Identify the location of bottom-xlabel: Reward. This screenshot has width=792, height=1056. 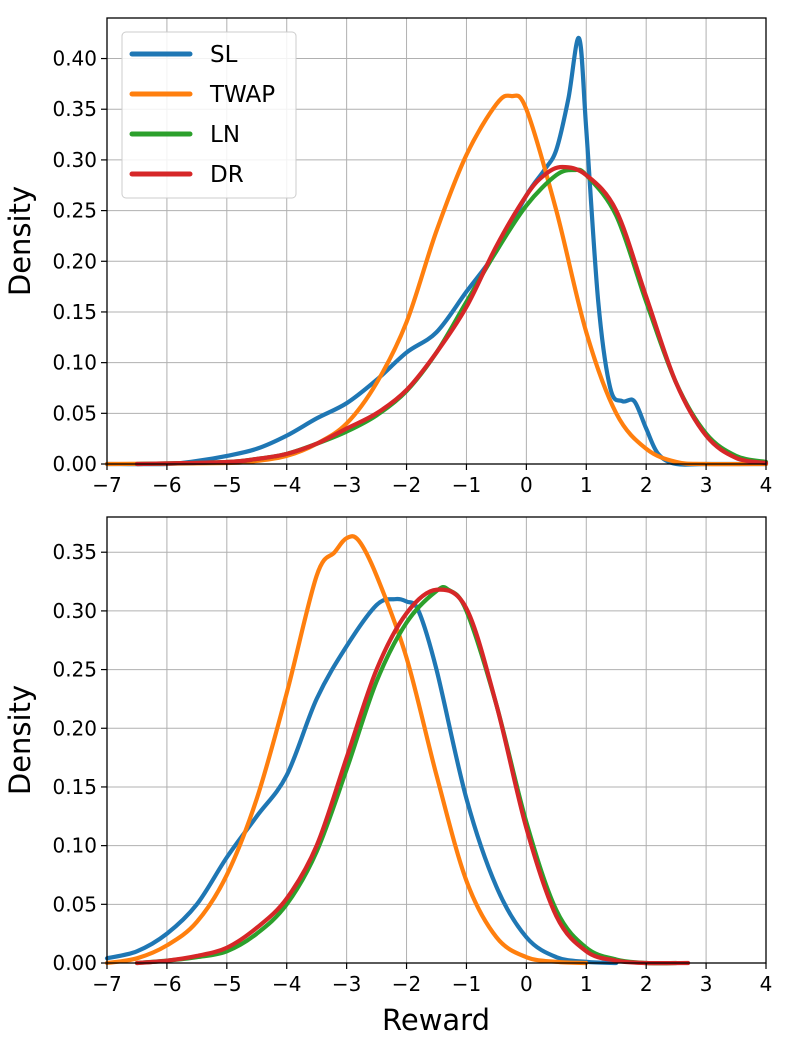
(436, 1020).